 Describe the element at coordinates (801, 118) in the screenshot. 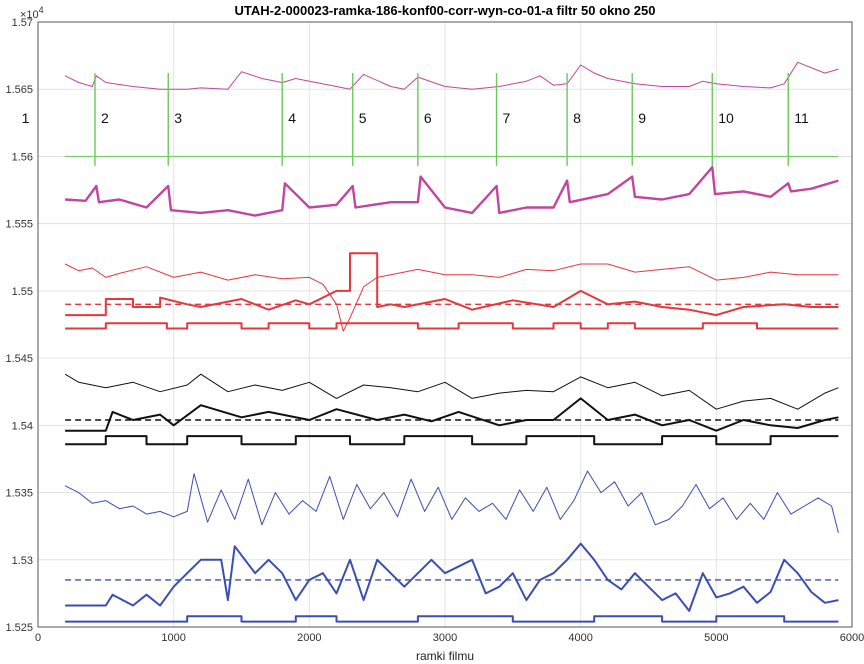

I see `segment-label-11: 11` at that location.